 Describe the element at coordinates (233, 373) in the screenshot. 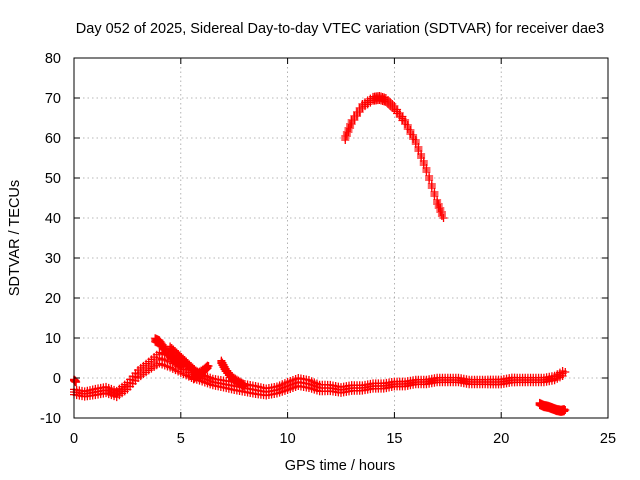

I see `series-spike-7h` at that location.